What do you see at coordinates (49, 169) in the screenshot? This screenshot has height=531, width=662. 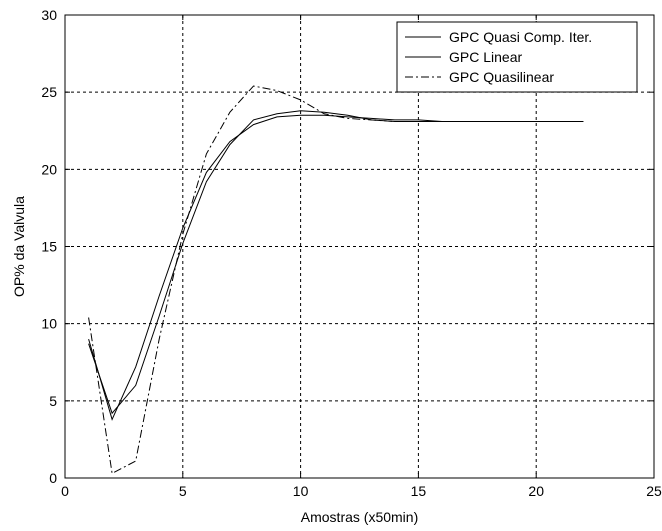 I see `y-tick-label-20: 20` at bounding box center [49, 169].